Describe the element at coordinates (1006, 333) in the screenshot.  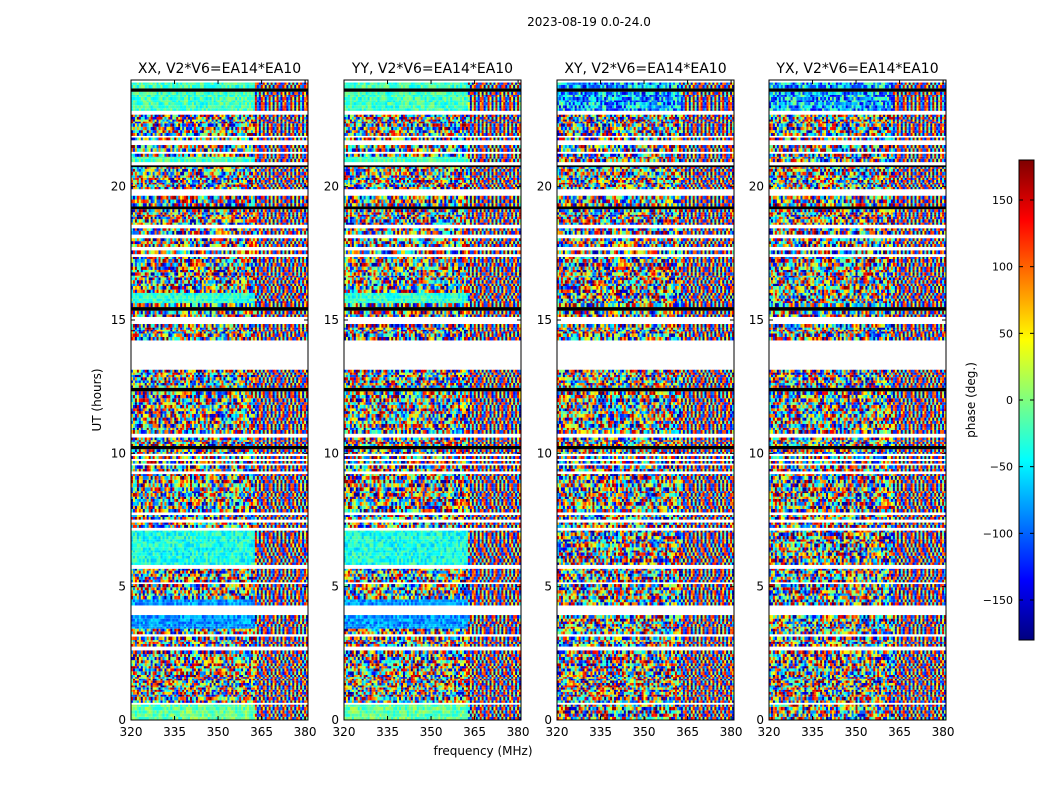
I see `colorbar-tick-label: 50` at that location.